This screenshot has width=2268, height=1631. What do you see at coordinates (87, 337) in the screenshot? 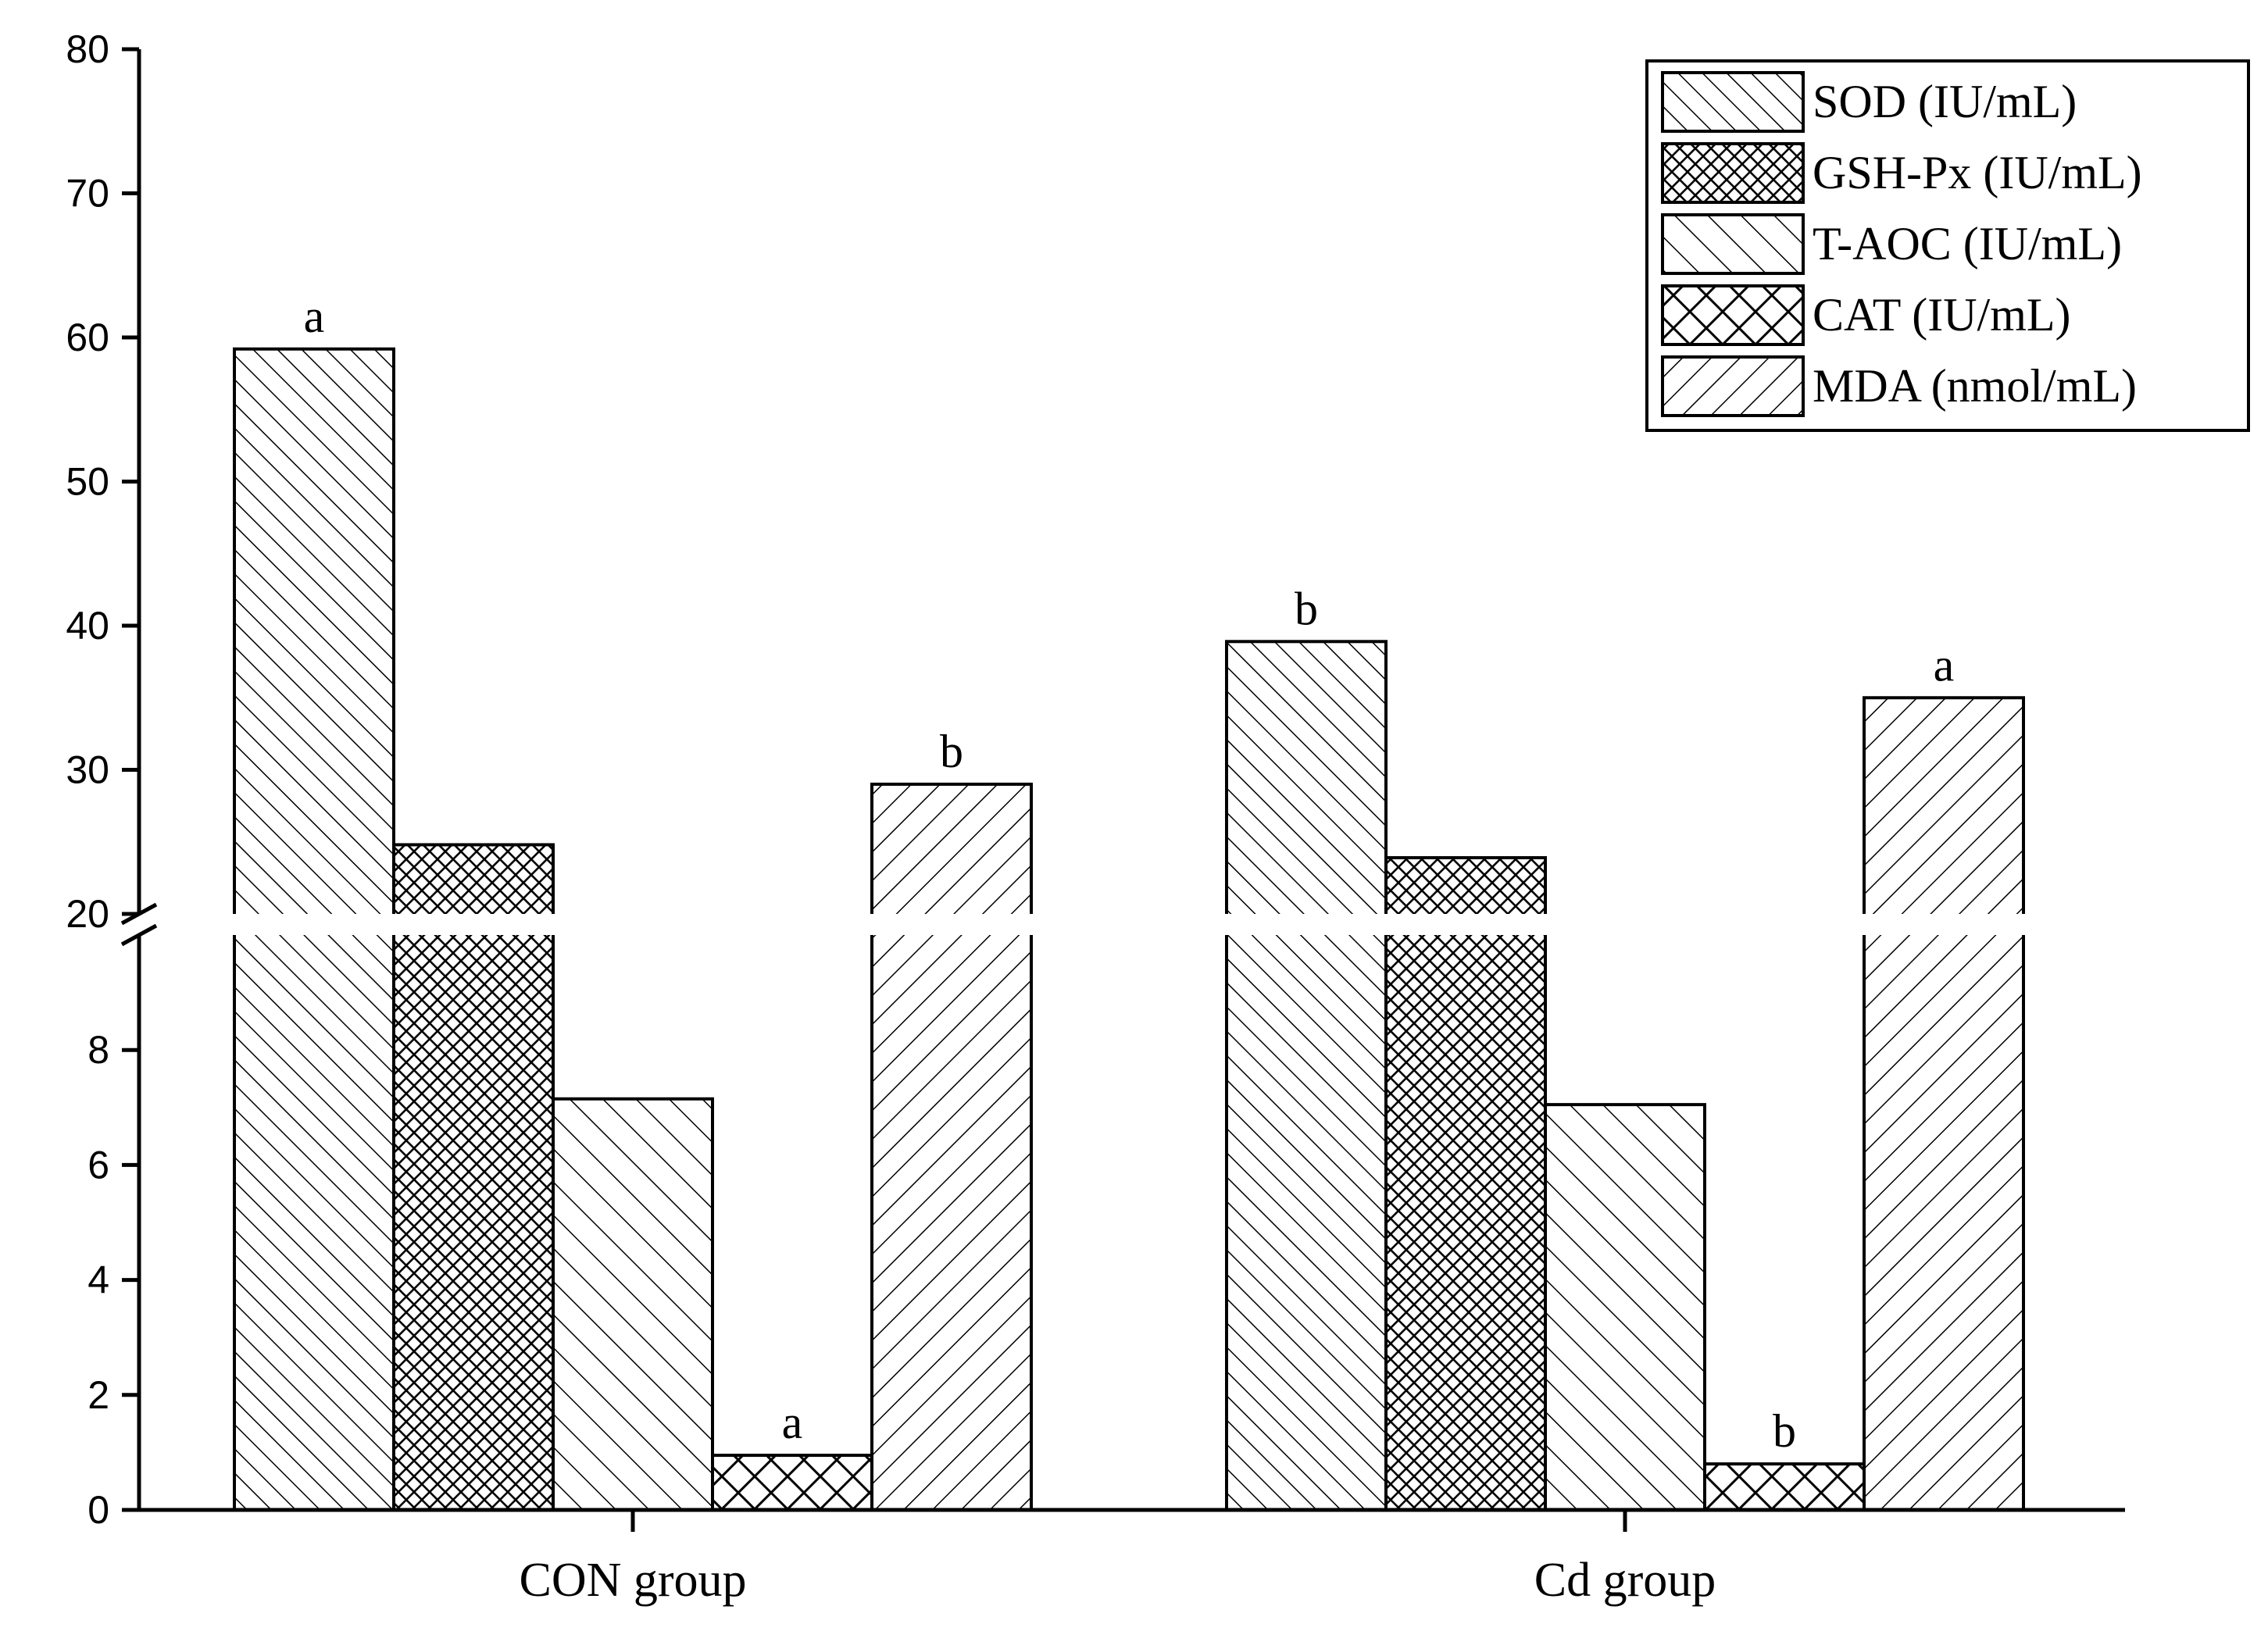
I see `y-tick-label: 60` at bounding box center [87, 337].